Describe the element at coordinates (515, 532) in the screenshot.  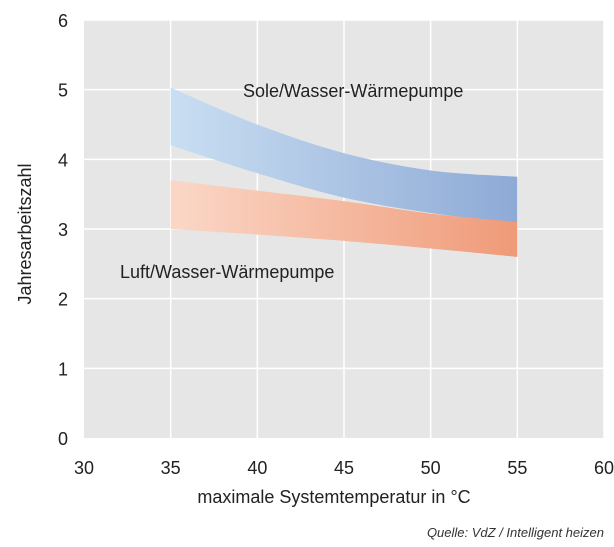
I see `source-note: Quelle: VdZ / Intelligent heizen` at that location.